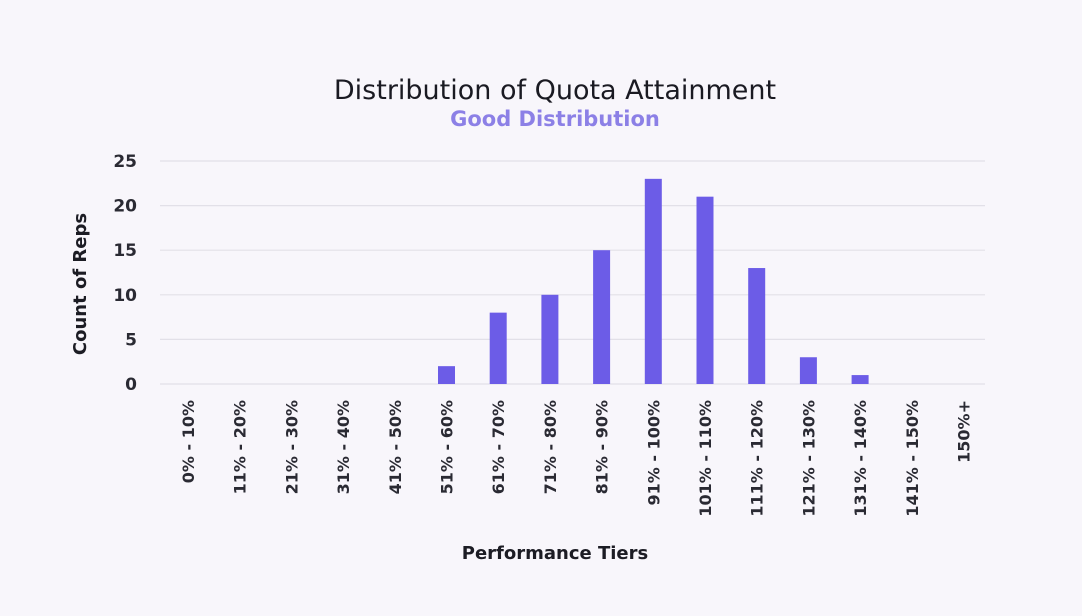 This screenshot has height=616, width=1082. I want to click on x-tick-label: 41% - 50%, so click(395, 447).